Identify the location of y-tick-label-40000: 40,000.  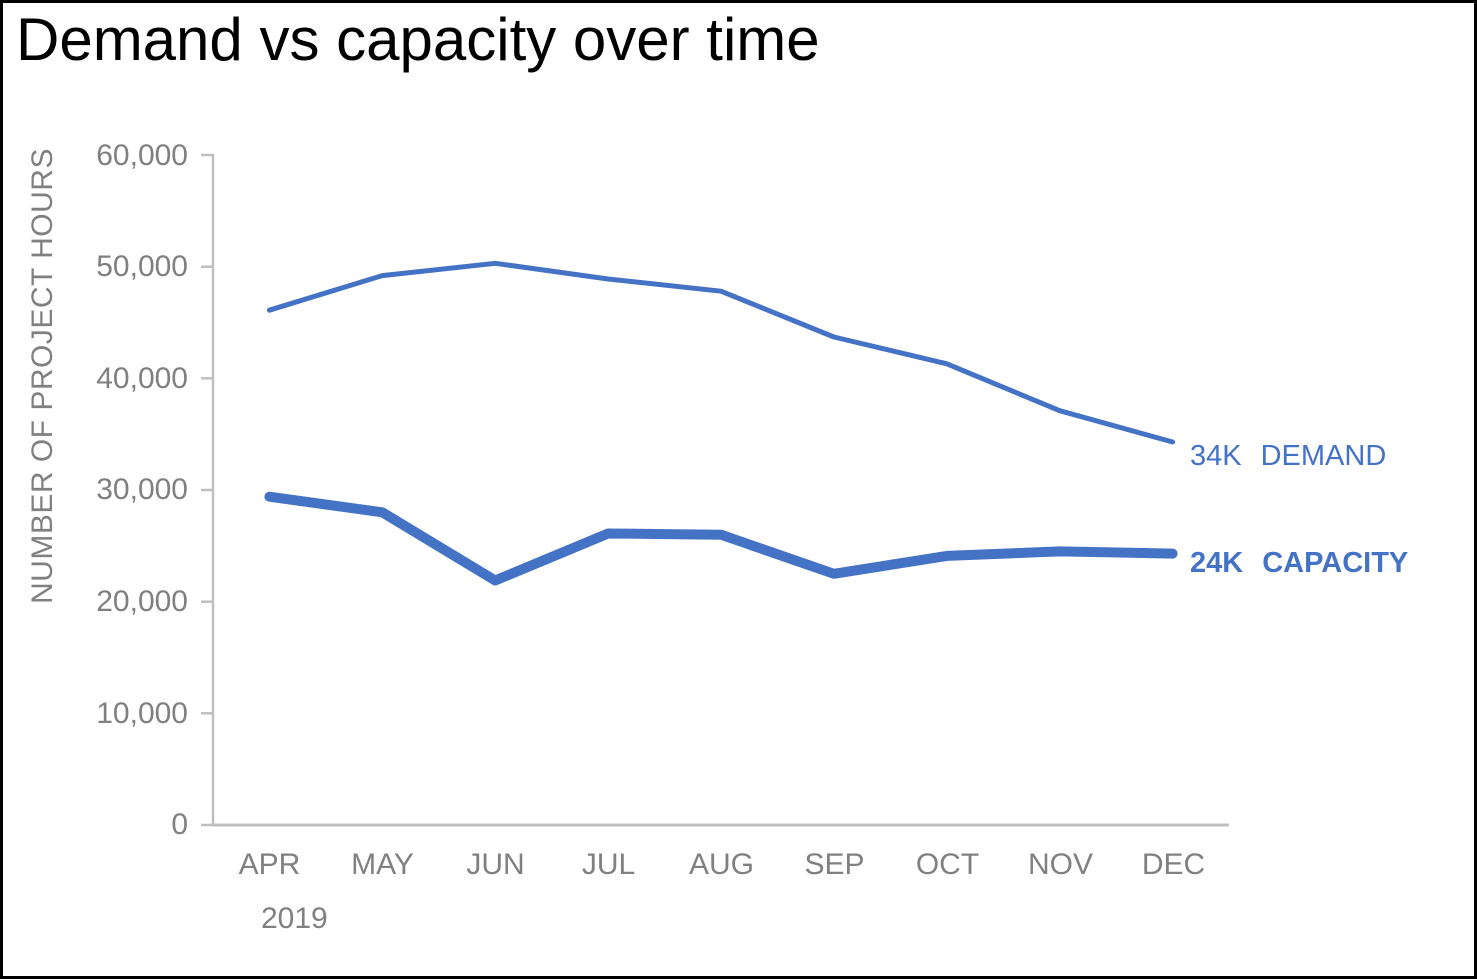
(142, 378).